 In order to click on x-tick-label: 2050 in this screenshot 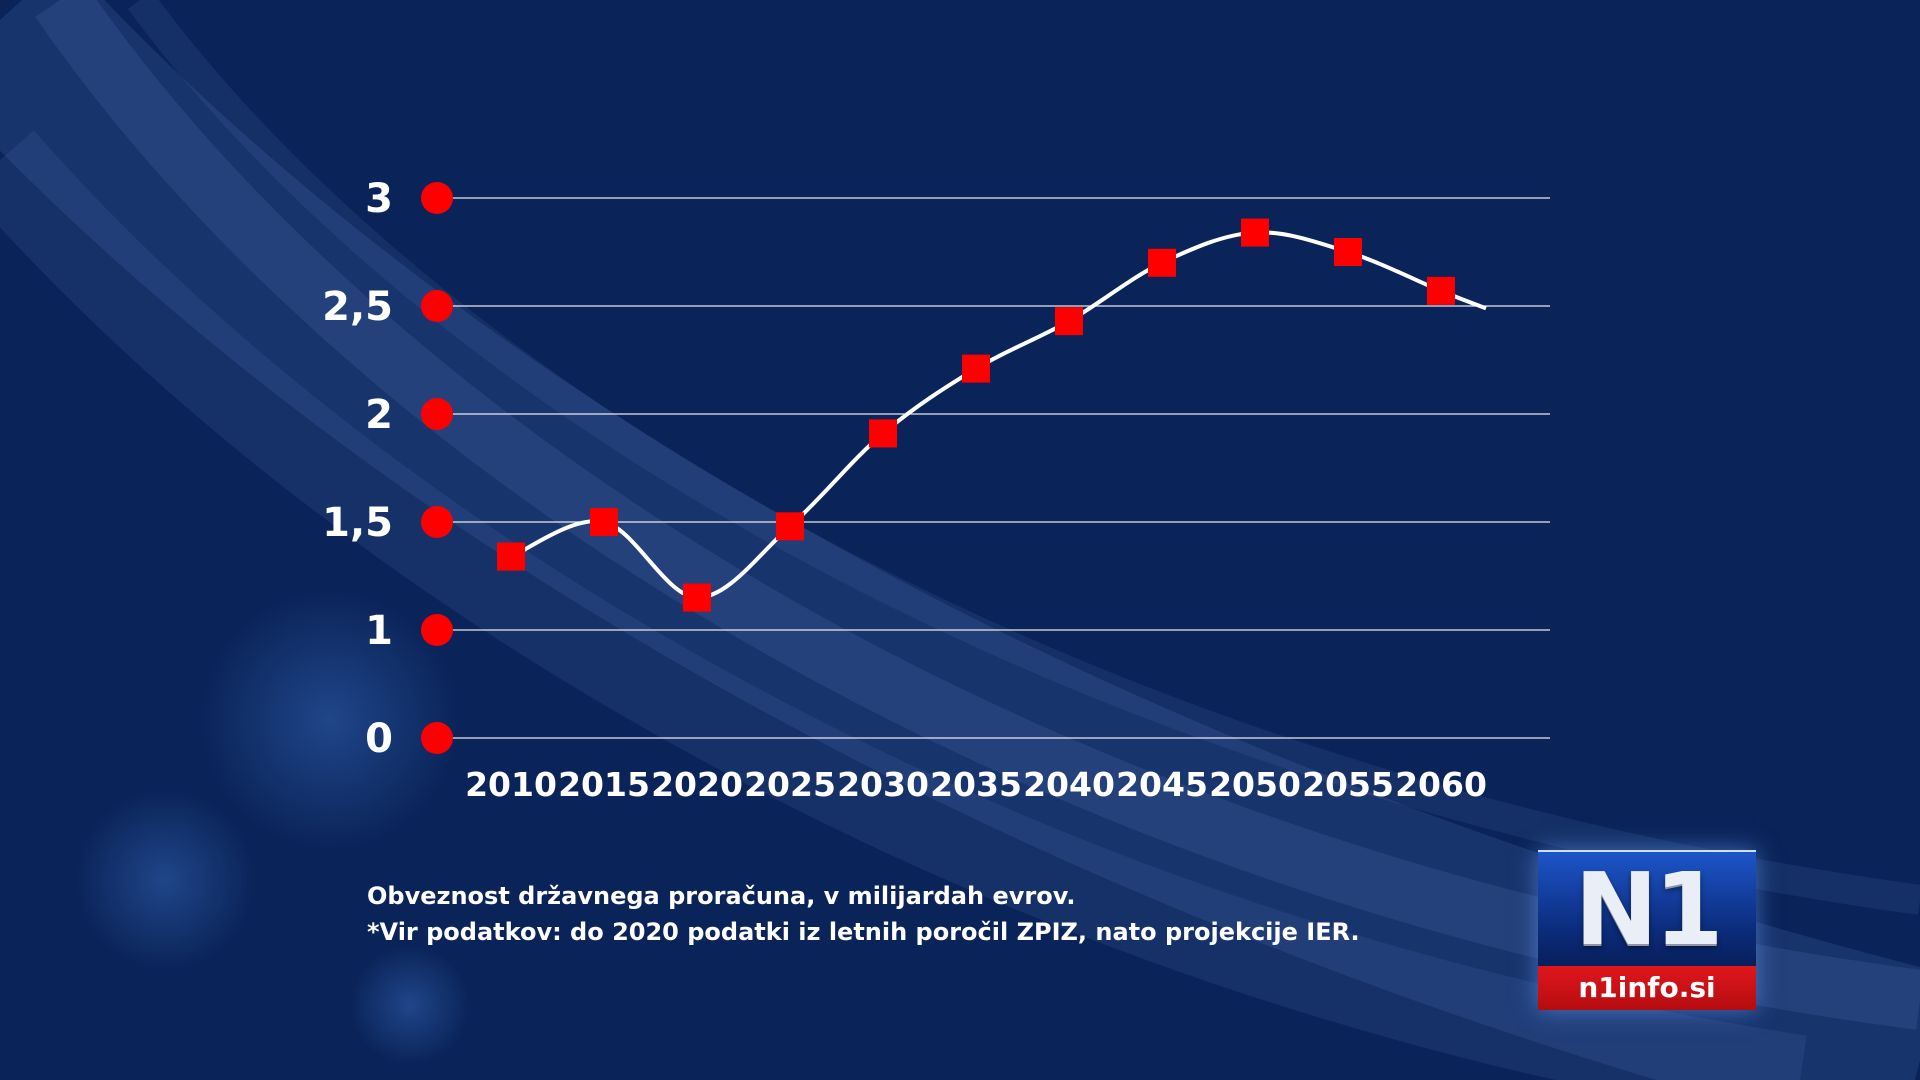, I will do `click(1255, 784)`.